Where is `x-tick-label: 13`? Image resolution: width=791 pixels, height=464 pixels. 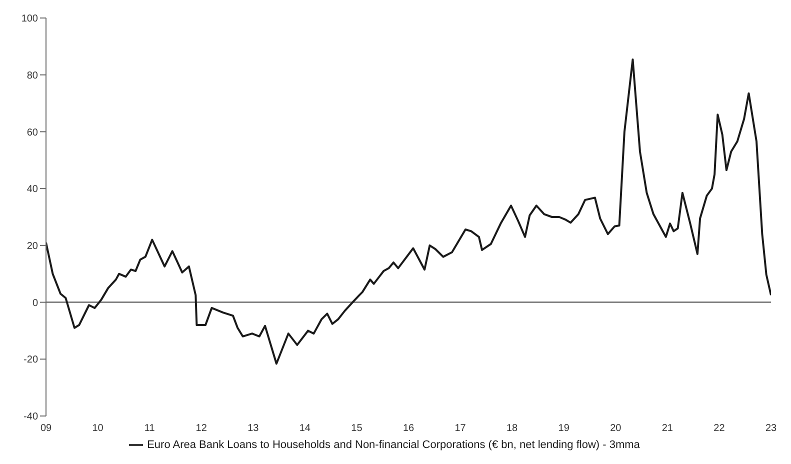 x-tick-label: 13 is located at coordinates (254, 428).